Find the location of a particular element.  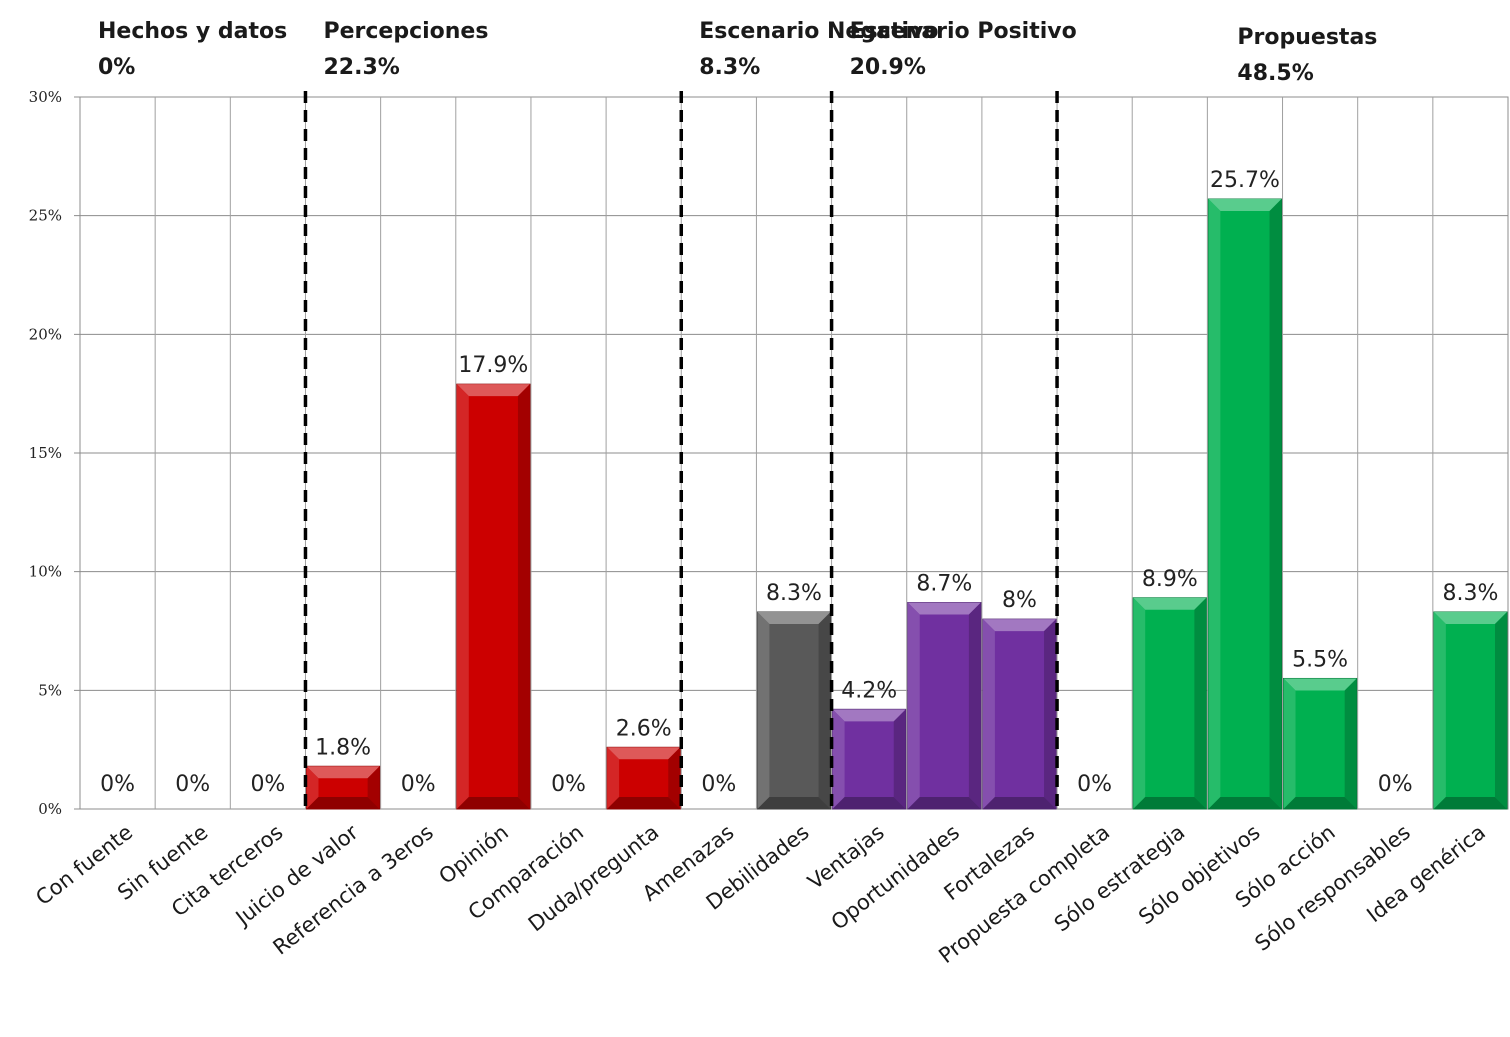

x-tick-label: Sólo estrategia is located at coordinates (1120, 878).